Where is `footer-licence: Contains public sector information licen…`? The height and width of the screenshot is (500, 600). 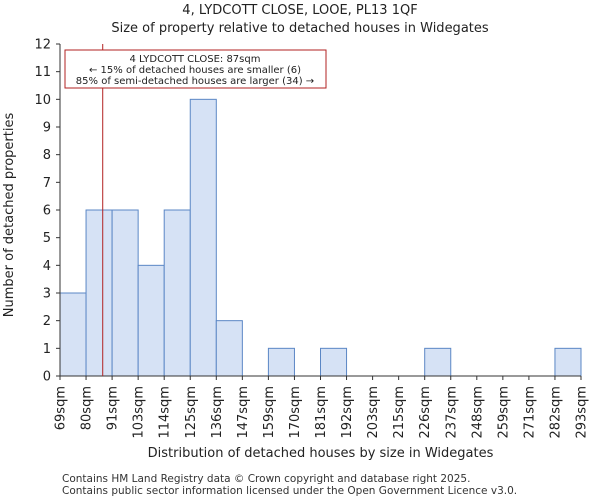 footer-licence: Contains public sector information licen… is located at coordinates (290, 491).